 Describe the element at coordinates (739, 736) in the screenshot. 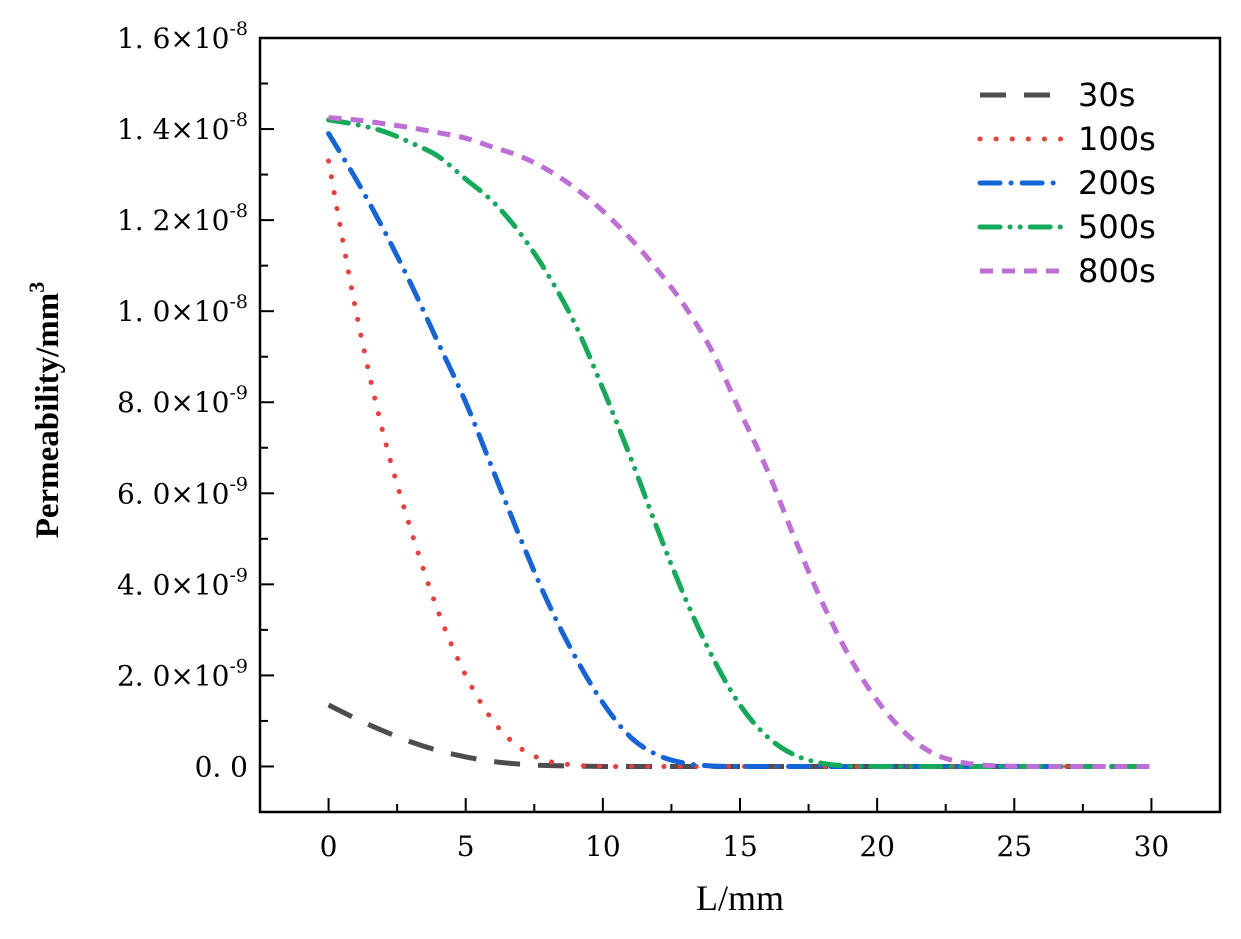

I see `series-line-30s` at that location.